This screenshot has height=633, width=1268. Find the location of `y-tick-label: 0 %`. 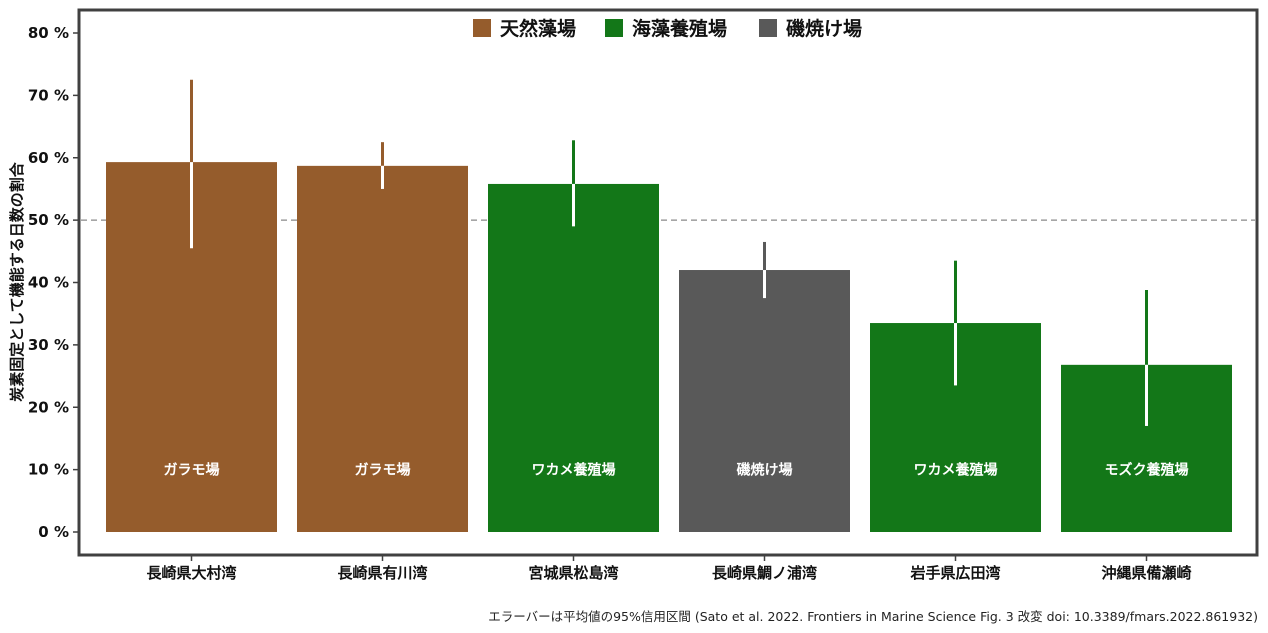

y-tick-label: 0 % is located at coordinates (53, 532).